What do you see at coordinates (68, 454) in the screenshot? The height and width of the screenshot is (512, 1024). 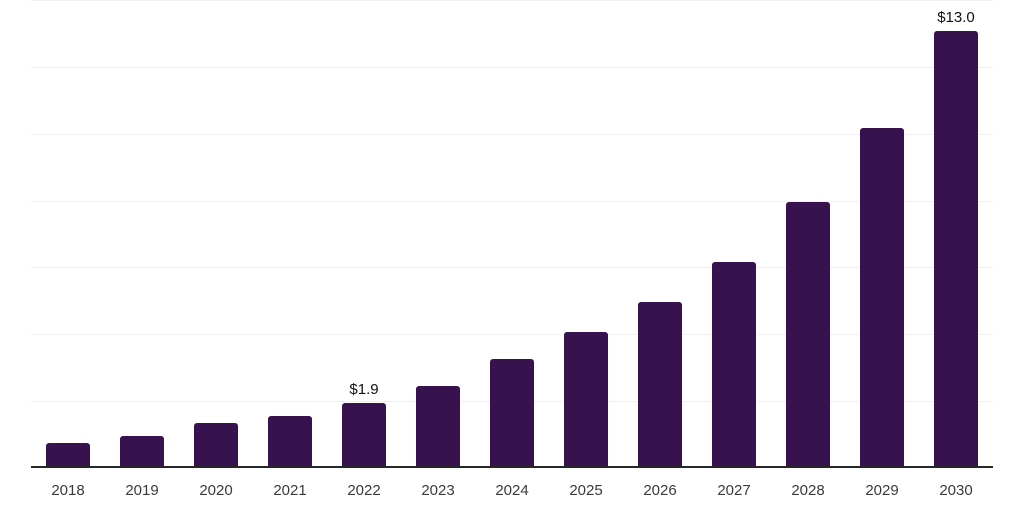 I see `bar-2018` at bounding box center [68, 454].